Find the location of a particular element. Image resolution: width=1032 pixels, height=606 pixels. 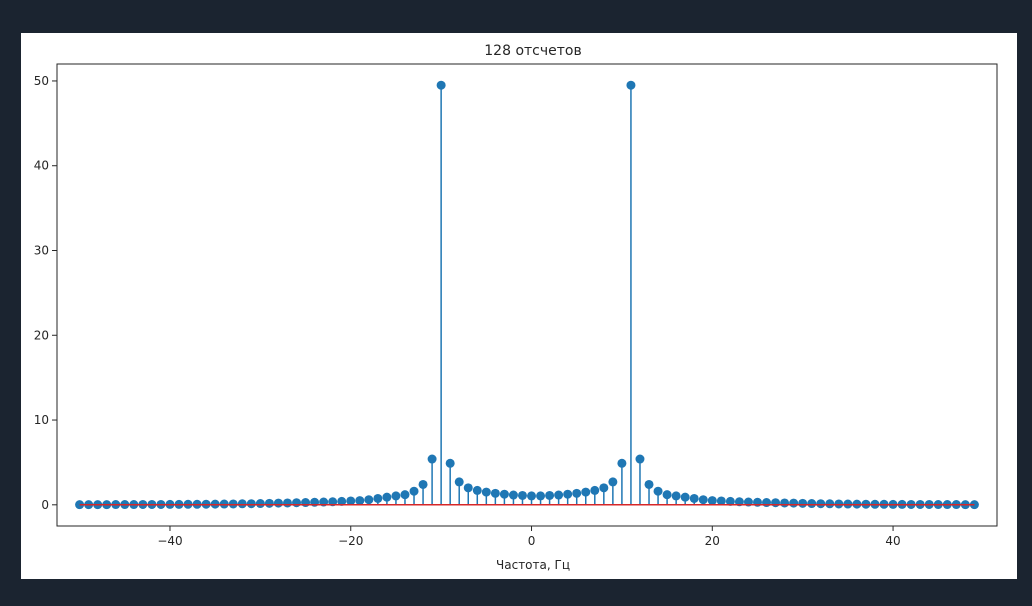

y-tick-label: 50 is located at coordinates (41, 81).